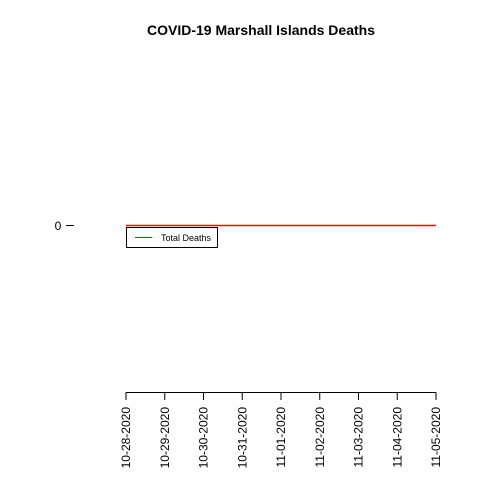 Image resolution: width=480 pixels, height=480 pixels. Describe the element at coordinates (204, 438) in the screenshot. I see `x-tick-label: 10-30-2020` at that location.